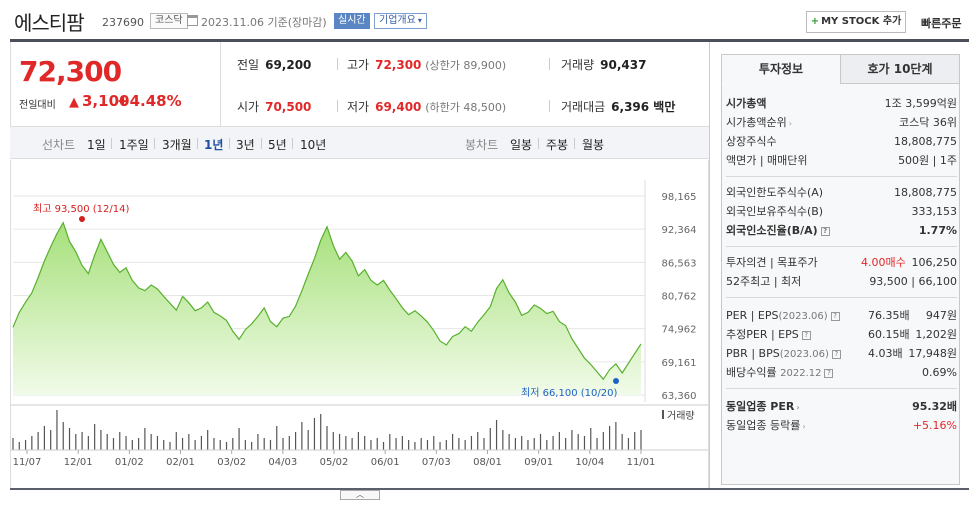  I want to click on info-row-par: 액면가 | 매매단위 500원 | 1주, so click(841, 161).